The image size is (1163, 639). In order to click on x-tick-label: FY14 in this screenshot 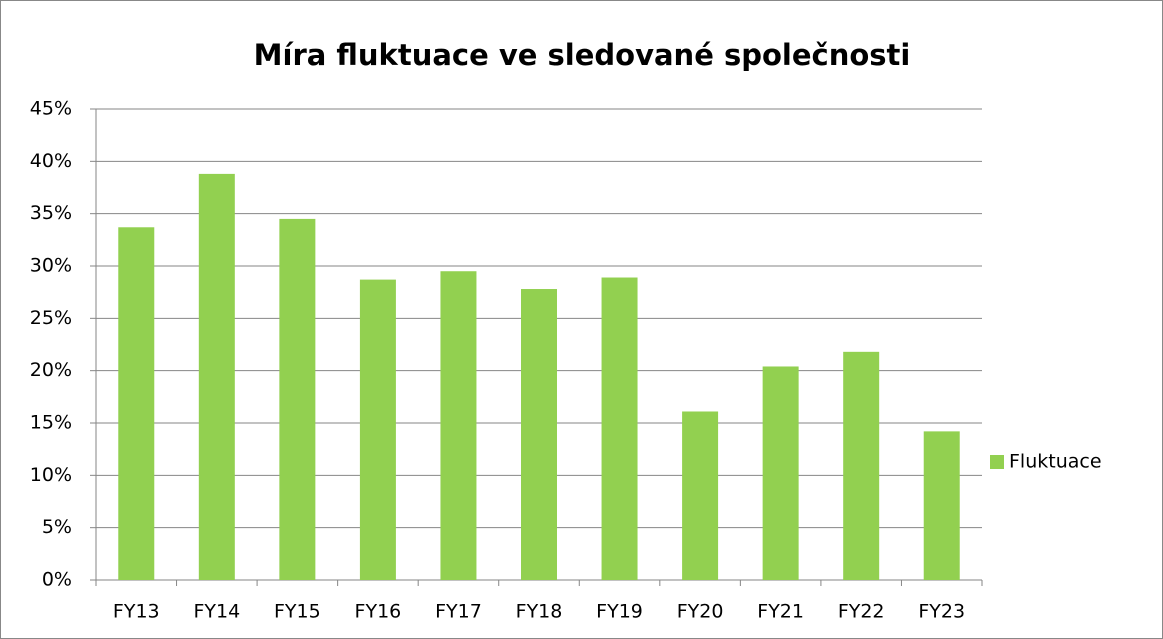, I will do `click(216, 612)`.